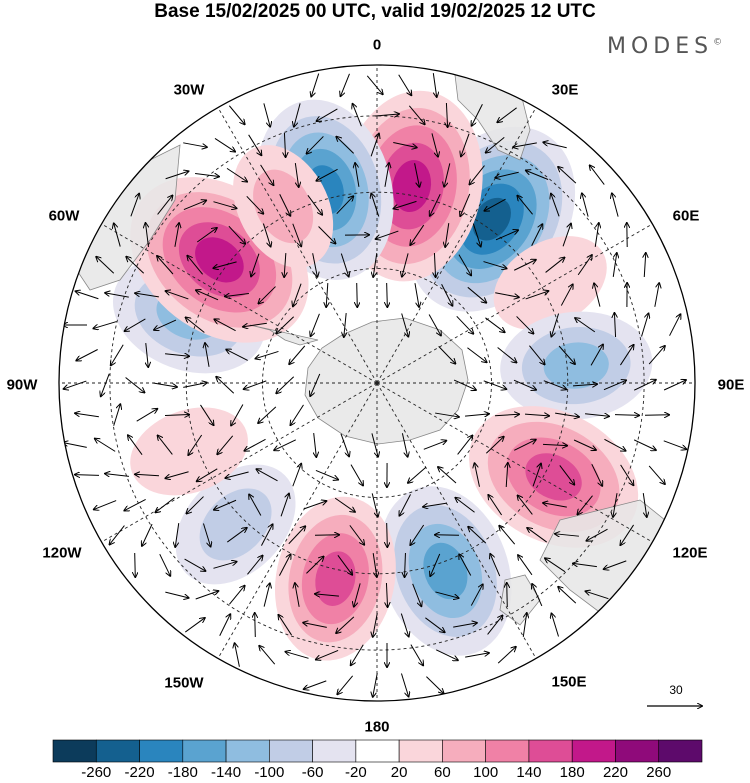 The width and height of the screenshot is (750, 783). I want to click on colorbar-label: 20, so click(399, 772).